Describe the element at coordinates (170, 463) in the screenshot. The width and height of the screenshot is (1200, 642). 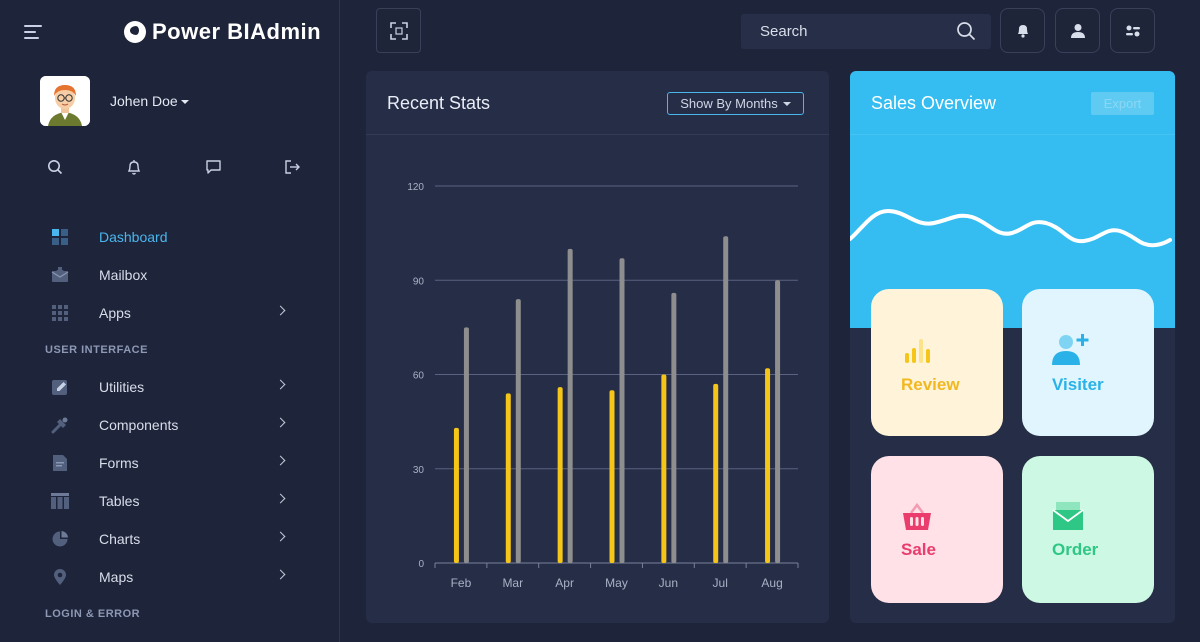
I see `sidebar-item-forms: Forms` at that location.